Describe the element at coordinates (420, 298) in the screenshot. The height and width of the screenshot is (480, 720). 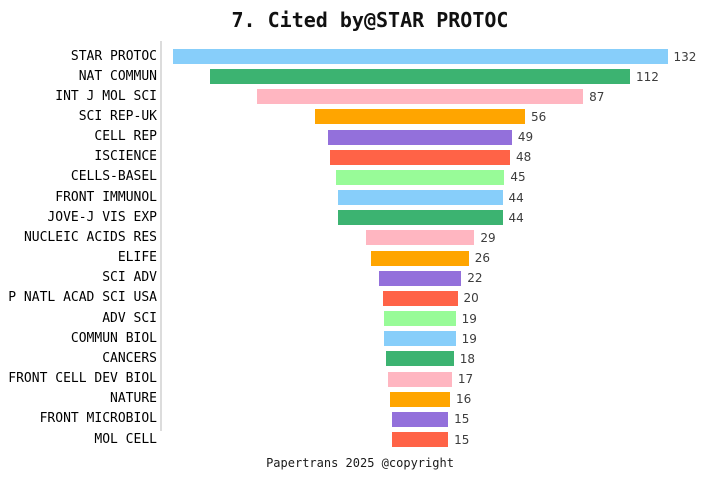
I see `bar-p-natl-acad-sci-usa` at that location.